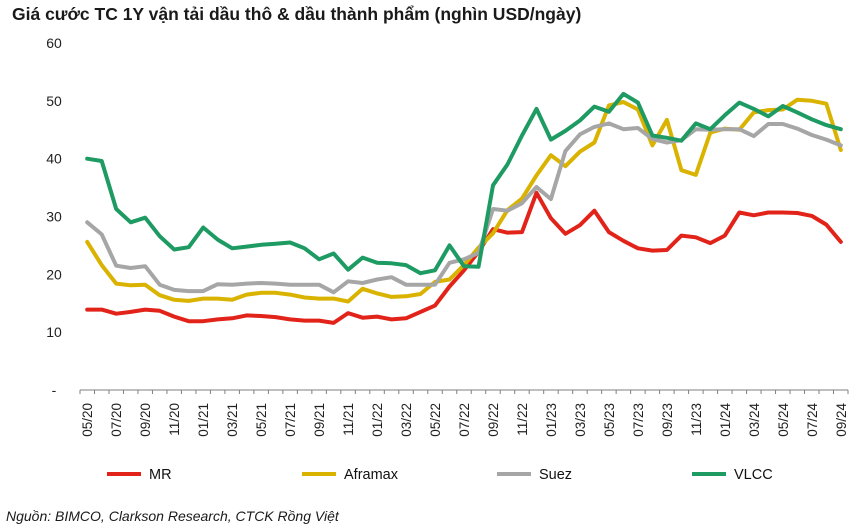 This screenshot has width=864, height=531. I want to click on x-tick-label: 05/20, so click(87, 420).